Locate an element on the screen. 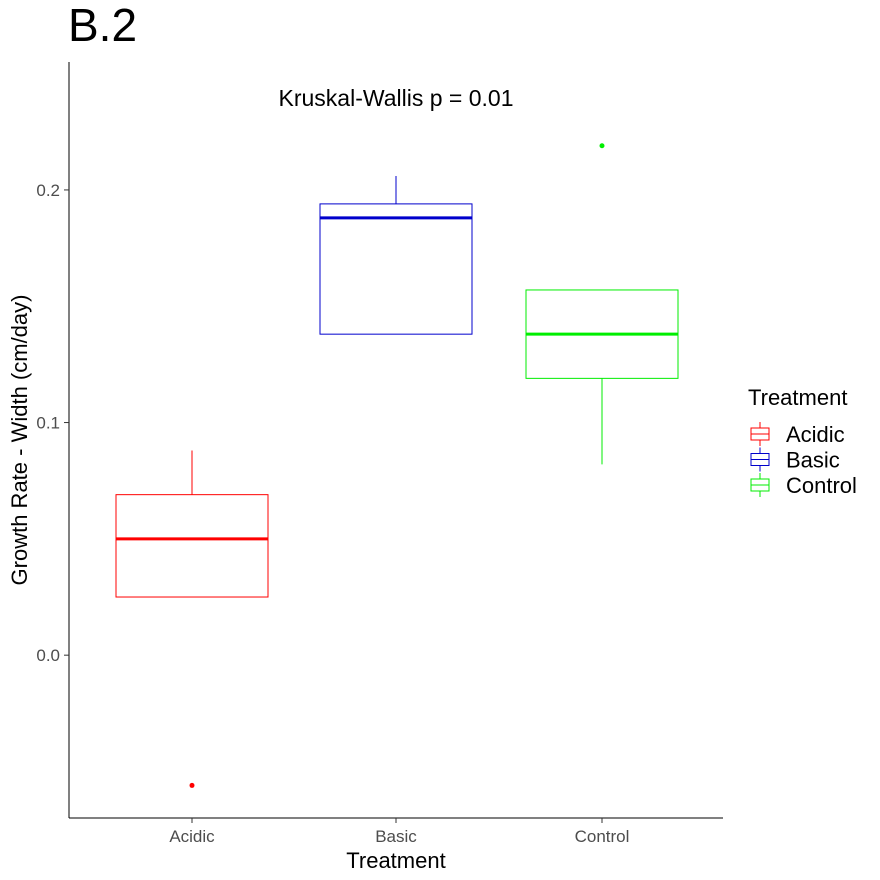 This screenshot has width=880, height=880. legend-key-basic is located at coordinates (760, 459).